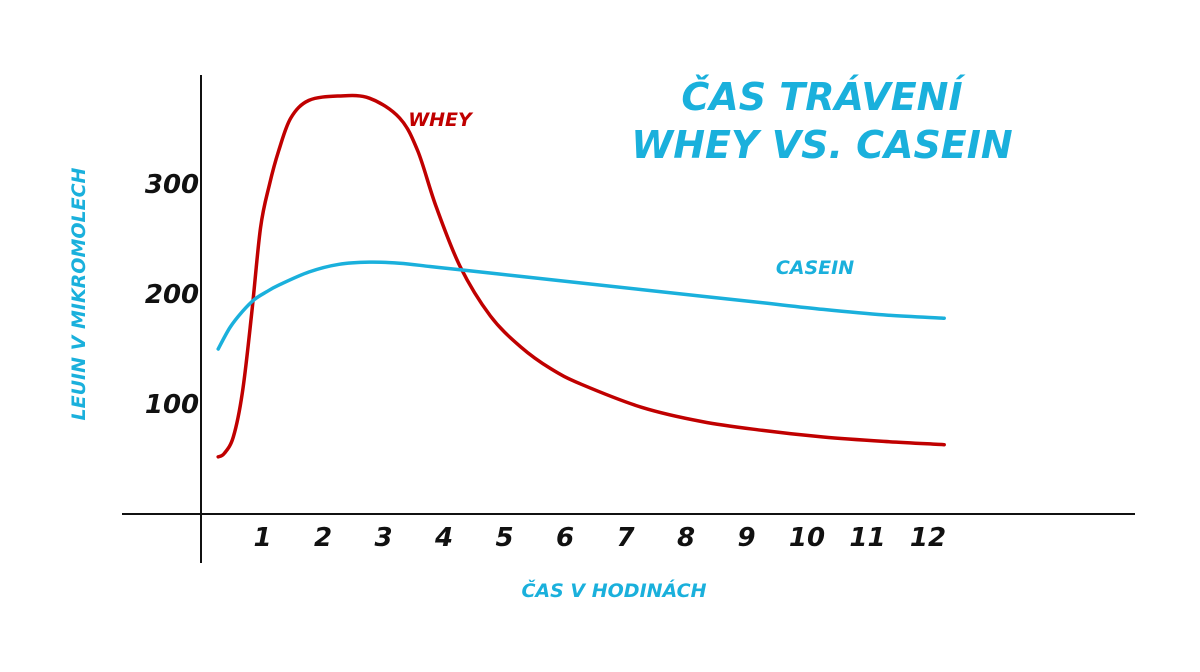 The width and height of the screenshot is (1200, 672). Describe the element at coordinates (625, 538) in the screenshot. I see `x-tick-label: 7` at that location.